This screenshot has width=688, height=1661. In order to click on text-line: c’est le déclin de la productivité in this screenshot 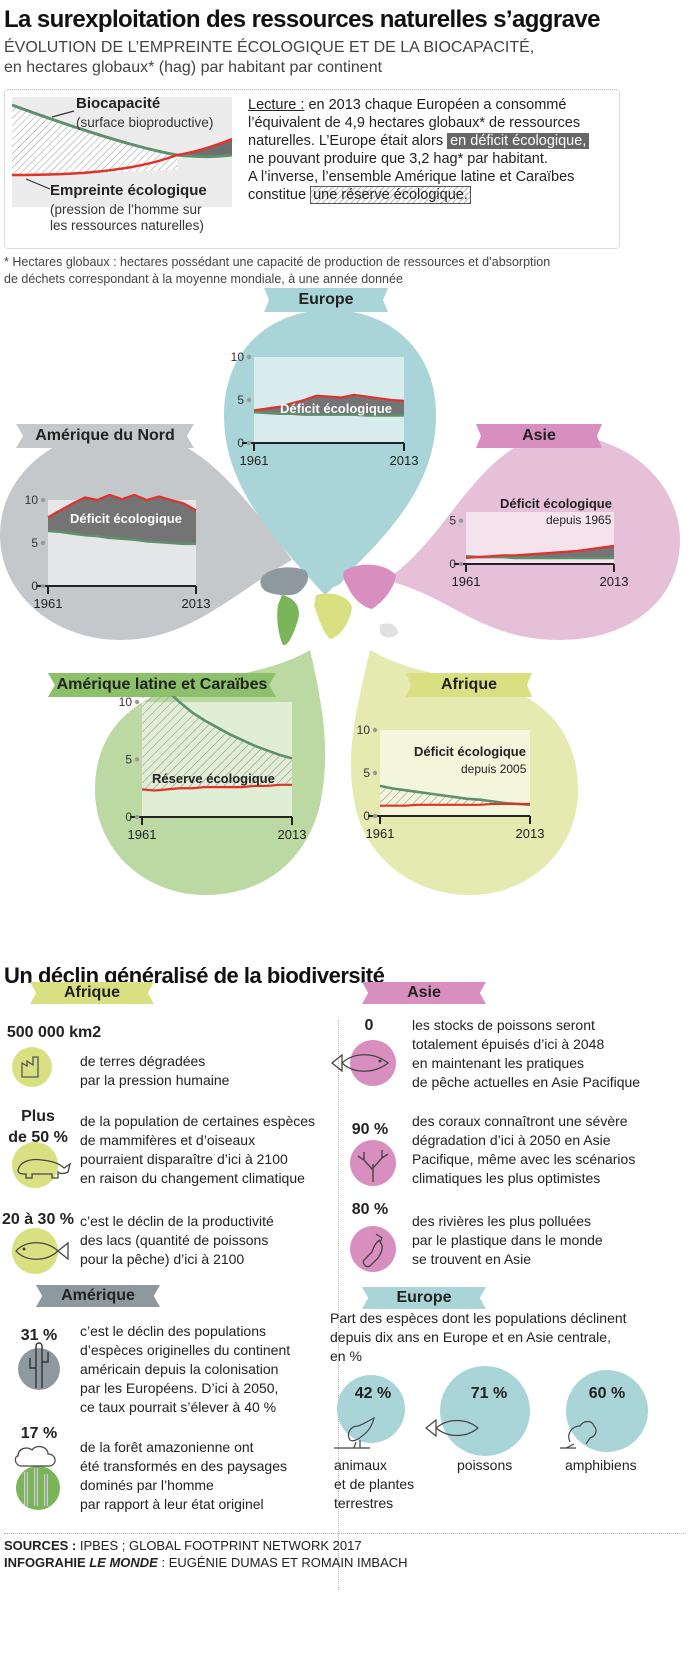, I will do `click(177, 1221)`.